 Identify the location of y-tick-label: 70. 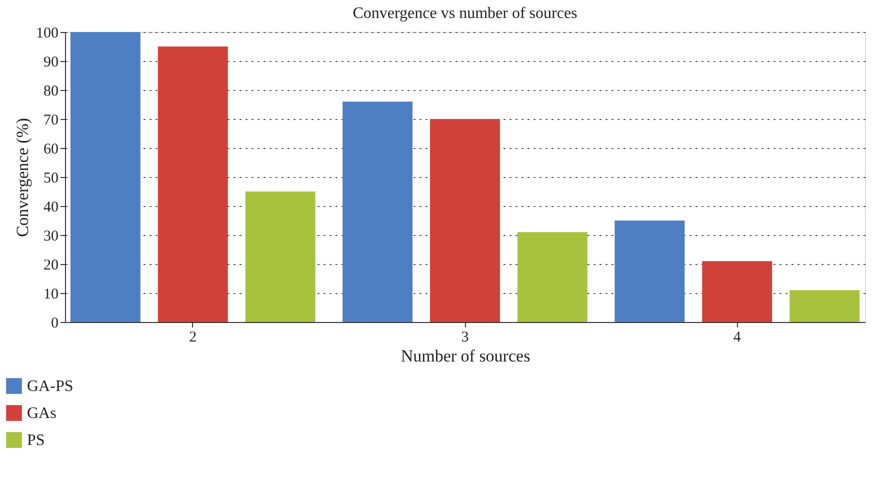
(51, 120).